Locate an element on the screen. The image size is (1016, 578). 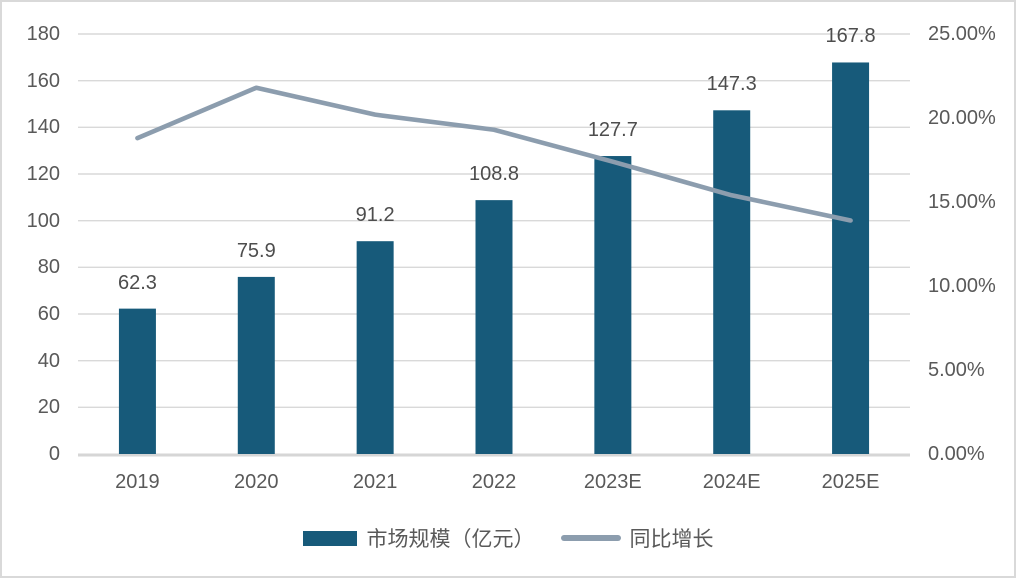
y-left-tick-20: 20 is located at coordinates (48, 407).